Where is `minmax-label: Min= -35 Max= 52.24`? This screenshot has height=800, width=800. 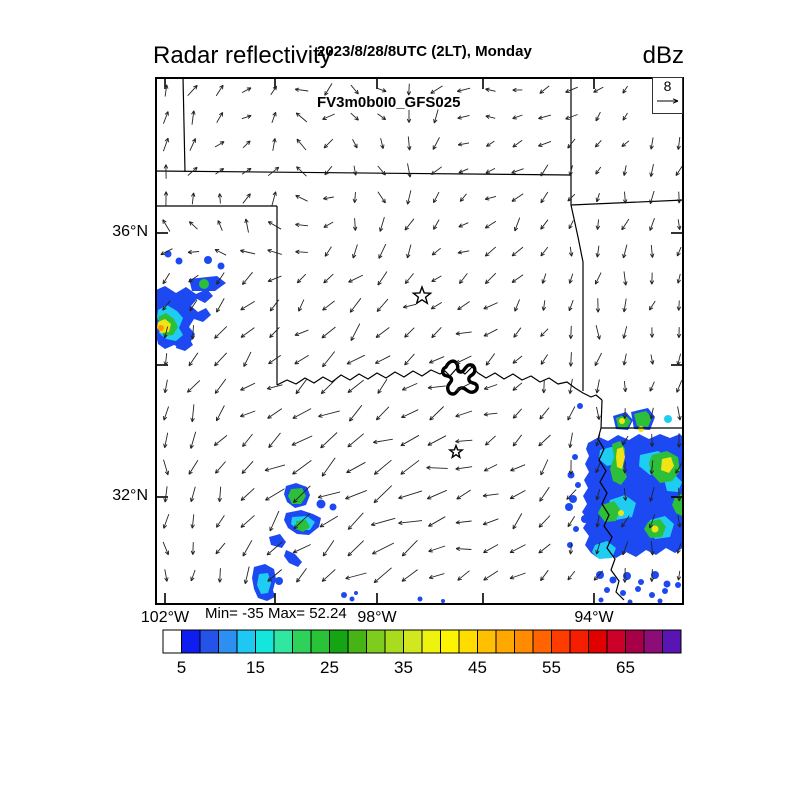 minmax-label: Min= -35 Max= 52.24 is located at coordinates (276, 613).